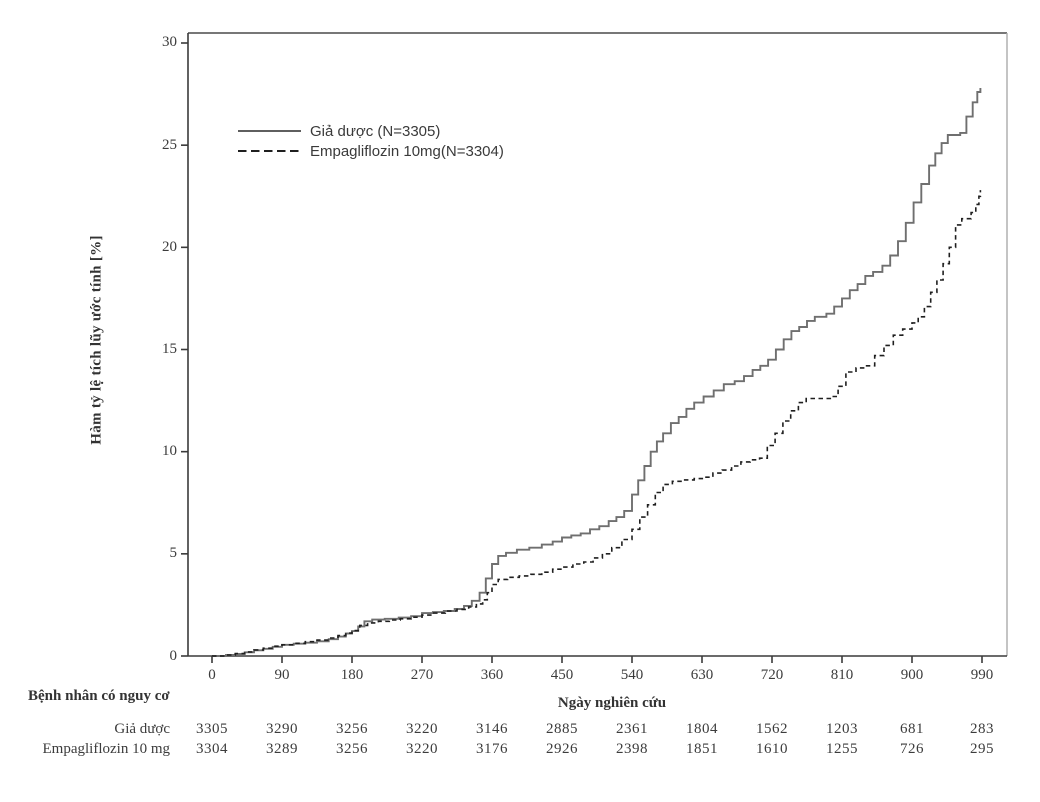 The height and width of the screenshot is (802, 1040). What do you see at coordinates (562, 749) in the screenshot?
I see `risk-value: 2926` at bounding box center [562, 749].